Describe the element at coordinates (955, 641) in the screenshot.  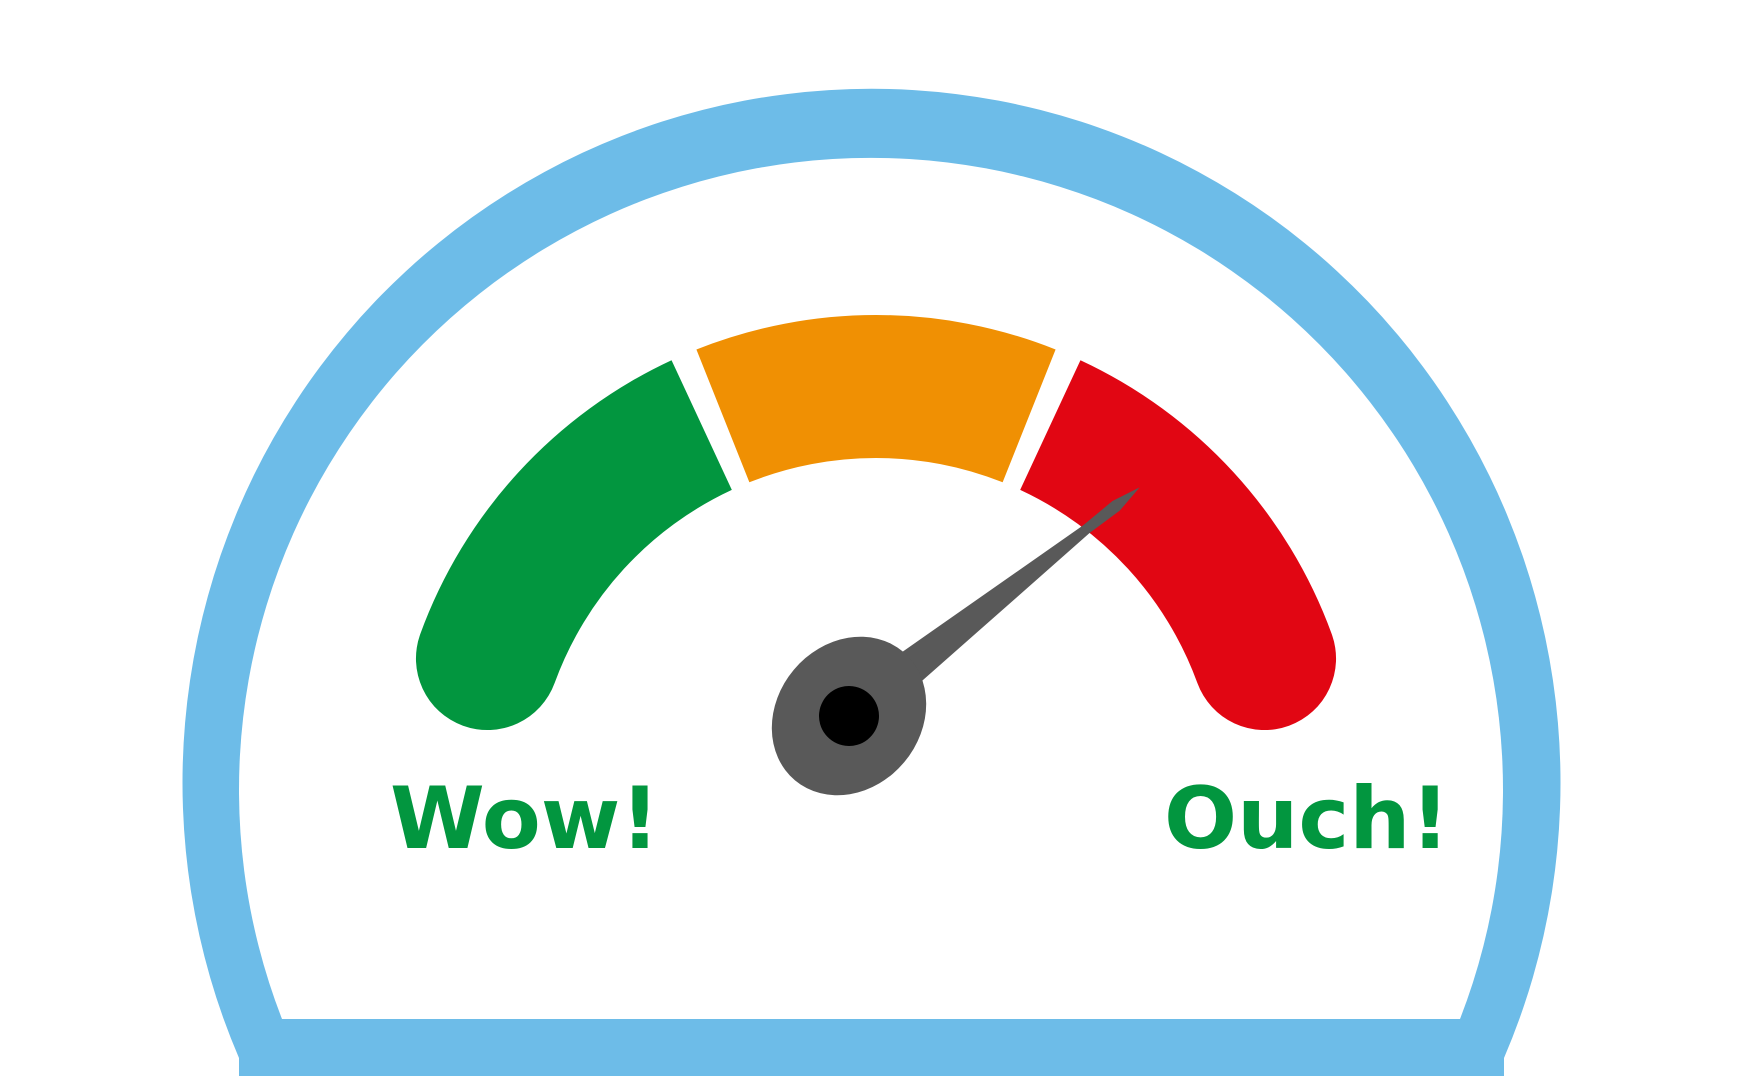
I see `gauge-needle` at that location.